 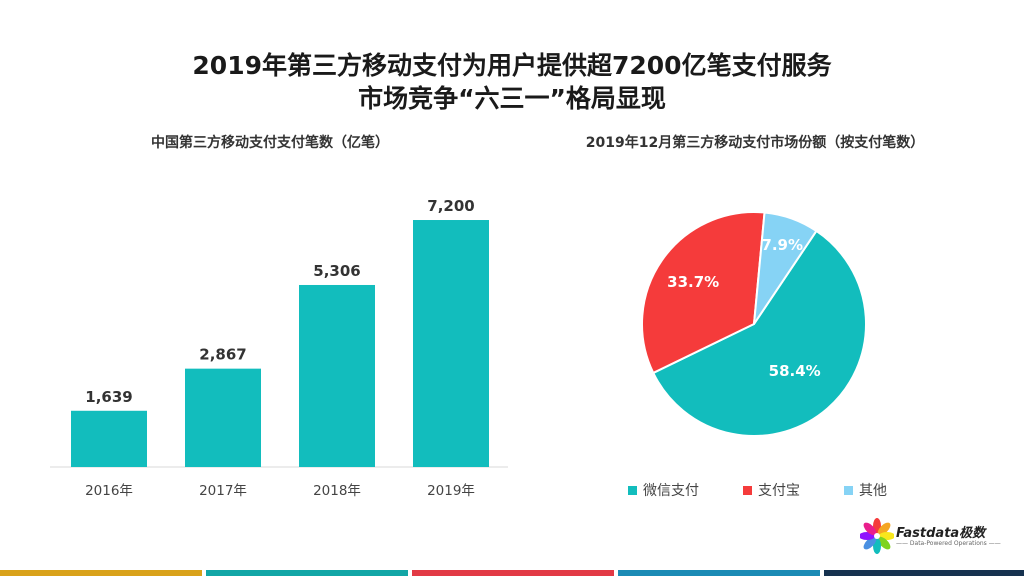 I want to click on legend-item-other: 其他, so click(x=865, y=490).